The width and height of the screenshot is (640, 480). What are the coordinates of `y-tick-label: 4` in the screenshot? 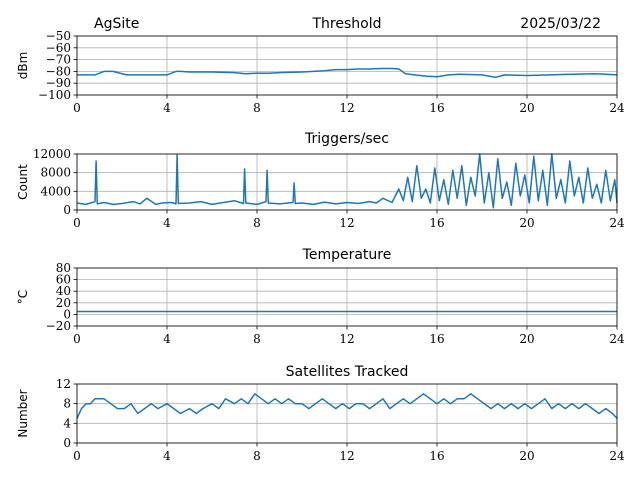 It's located at (67, 423).